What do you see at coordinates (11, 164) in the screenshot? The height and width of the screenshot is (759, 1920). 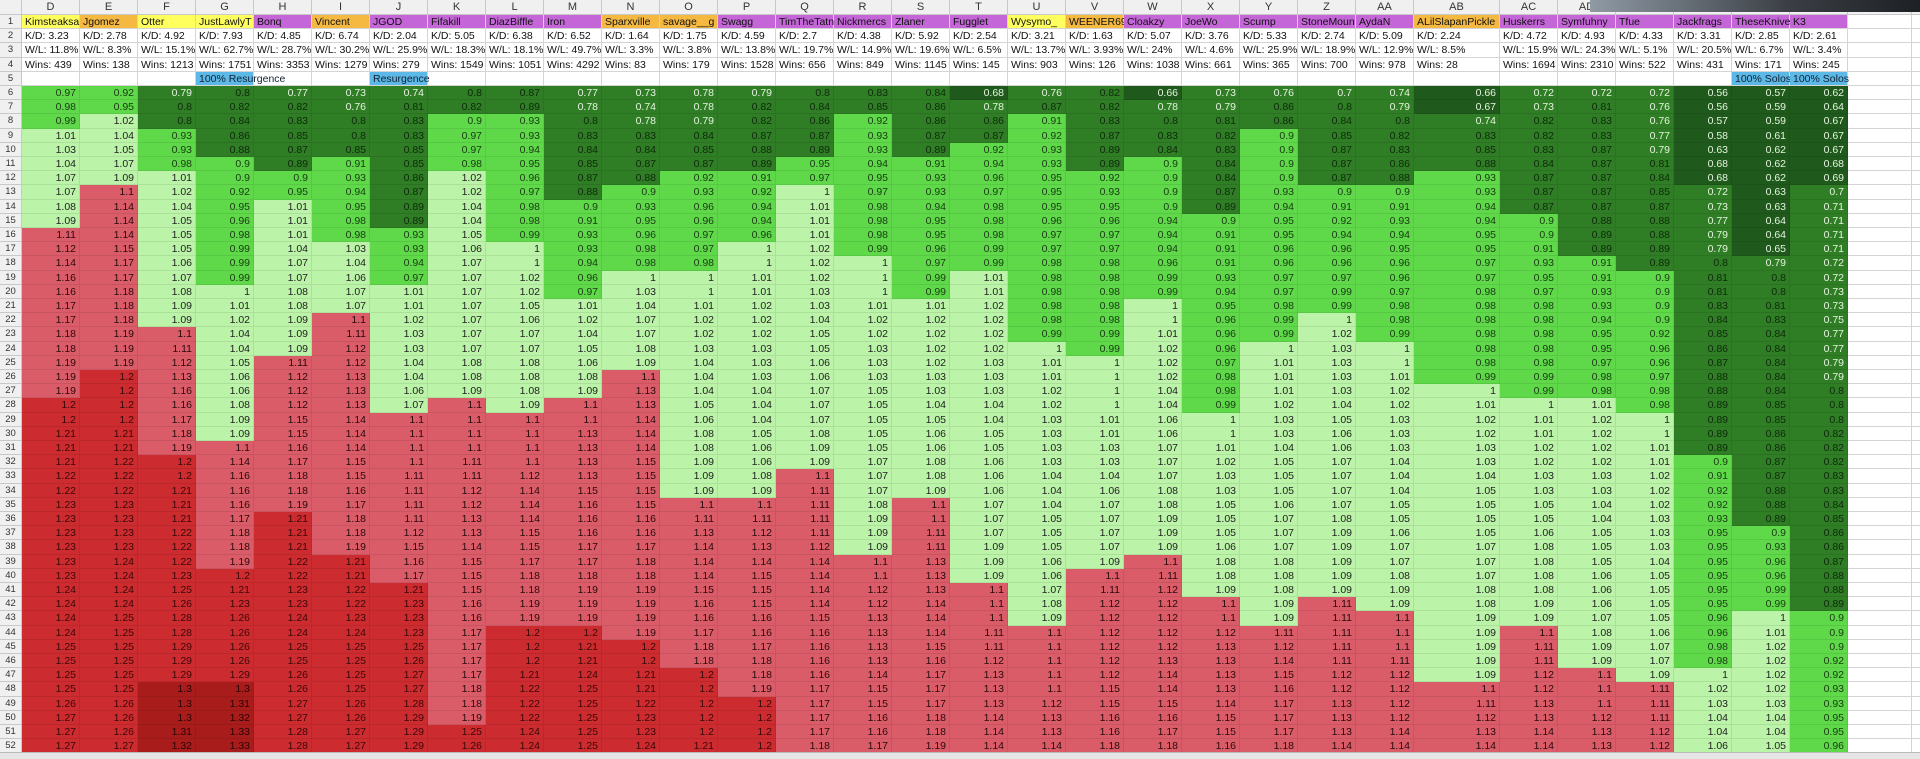 I see `row-header: 11` at bounding box center [11, 164].